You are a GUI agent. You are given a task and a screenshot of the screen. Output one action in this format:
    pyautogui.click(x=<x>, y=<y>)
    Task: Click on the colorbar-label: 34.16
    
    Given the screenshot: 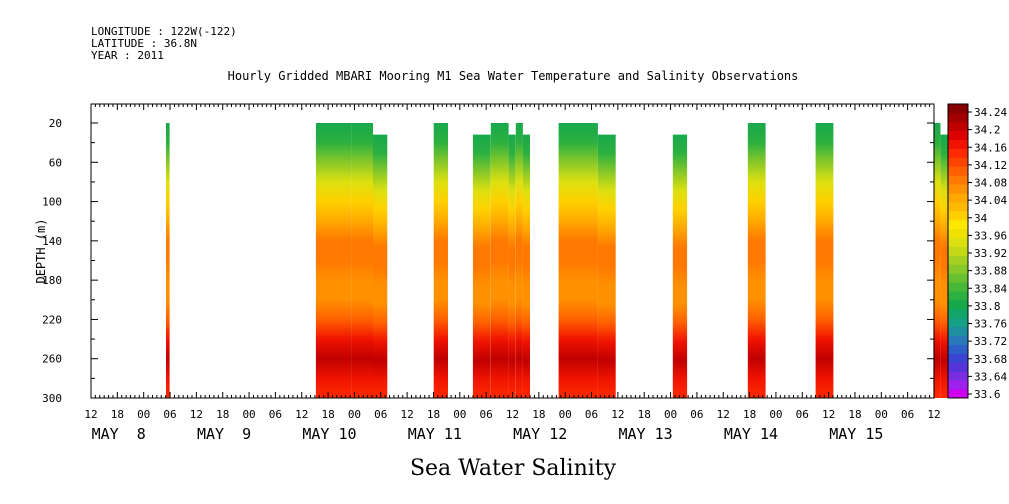 What is the action you would take?
    pyautogui.click(x=990, y=147)
    